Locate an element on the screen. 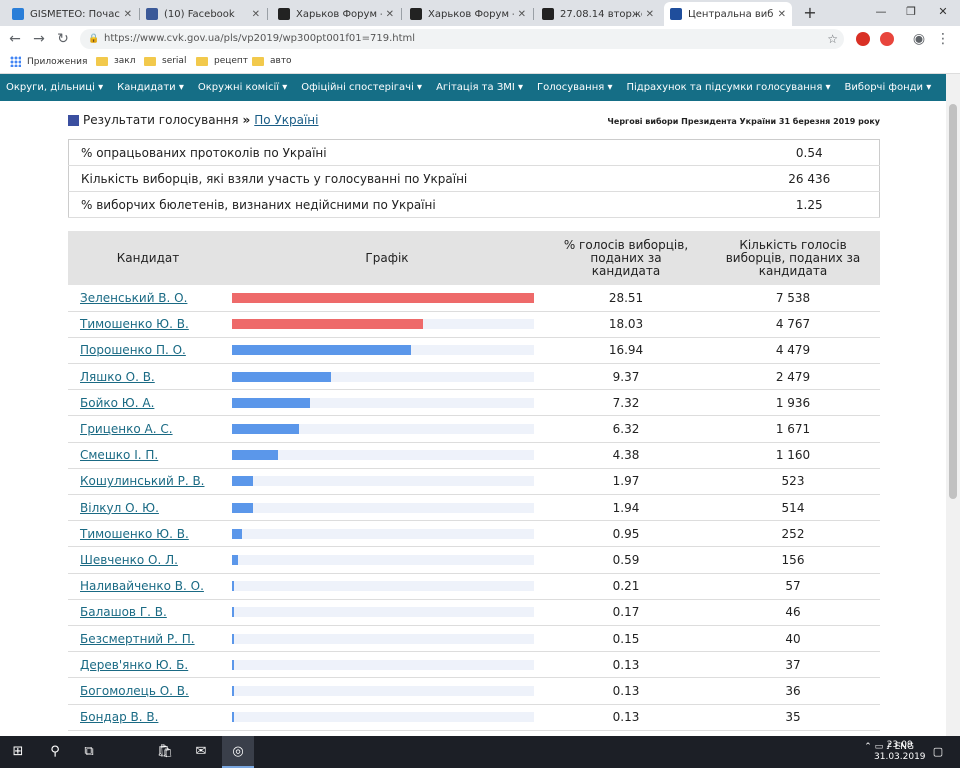 The width and height of the screenshot is (960, 768). start-icon: ⊞ is located at coordinates (18, 751).